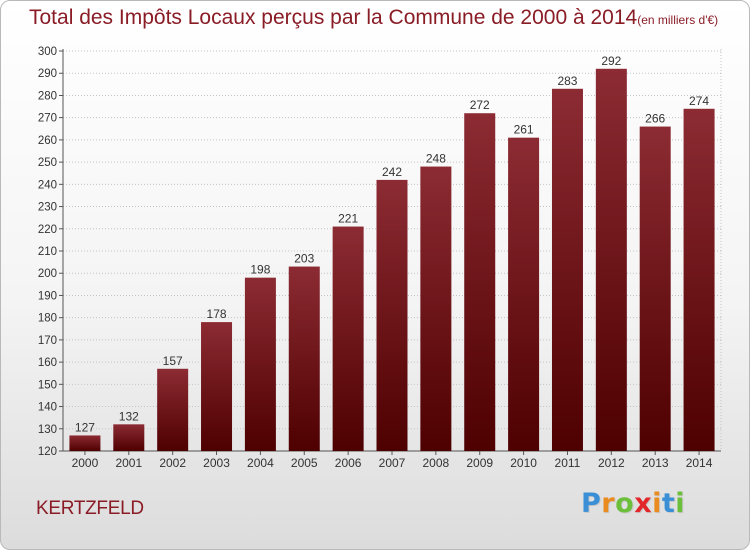 This screenshot has height=550, width=750. What do you see at coordinates (217, 314) in the screenshot?
I see `data-label-2003: 178` at bounding box center [217, 314].